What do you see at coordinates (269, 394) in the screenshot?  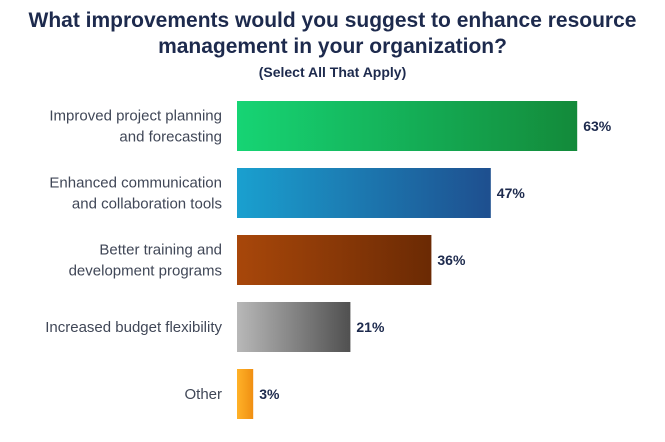 I see `value-label-other: 3%` at bounding box center [269, 394].